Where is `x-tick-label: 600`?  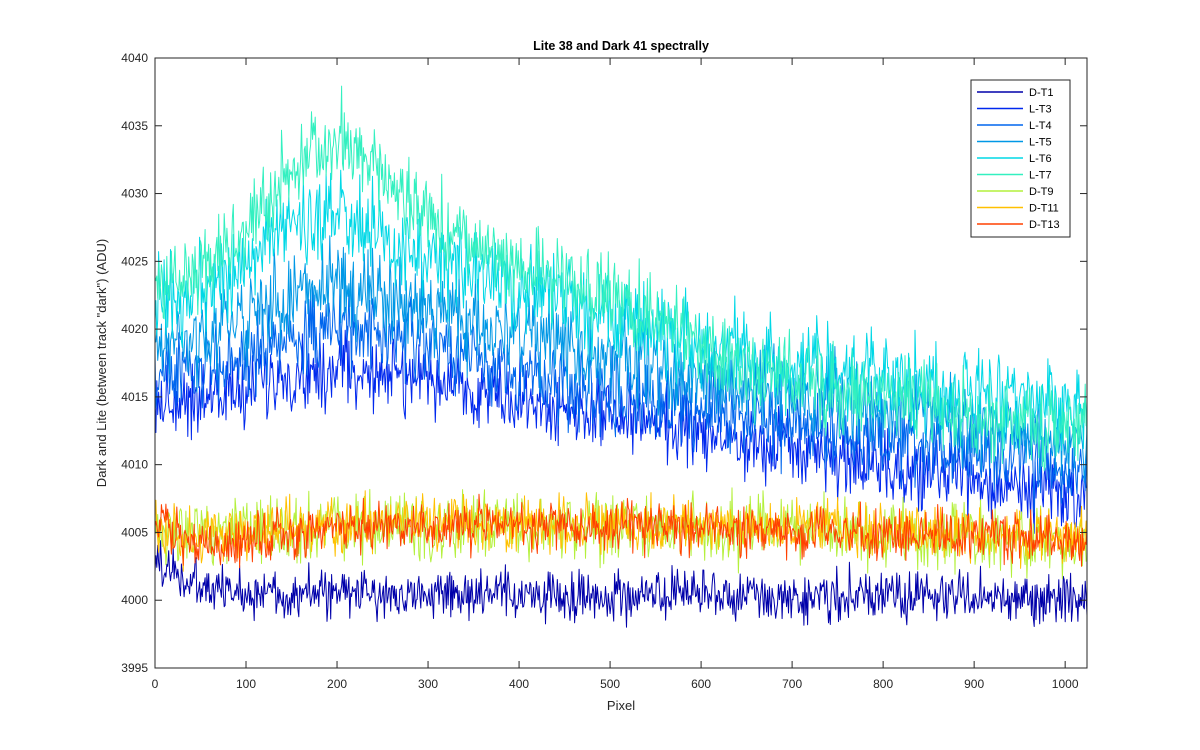 x-tick-label: 600 is located at coordinates (701, 684).